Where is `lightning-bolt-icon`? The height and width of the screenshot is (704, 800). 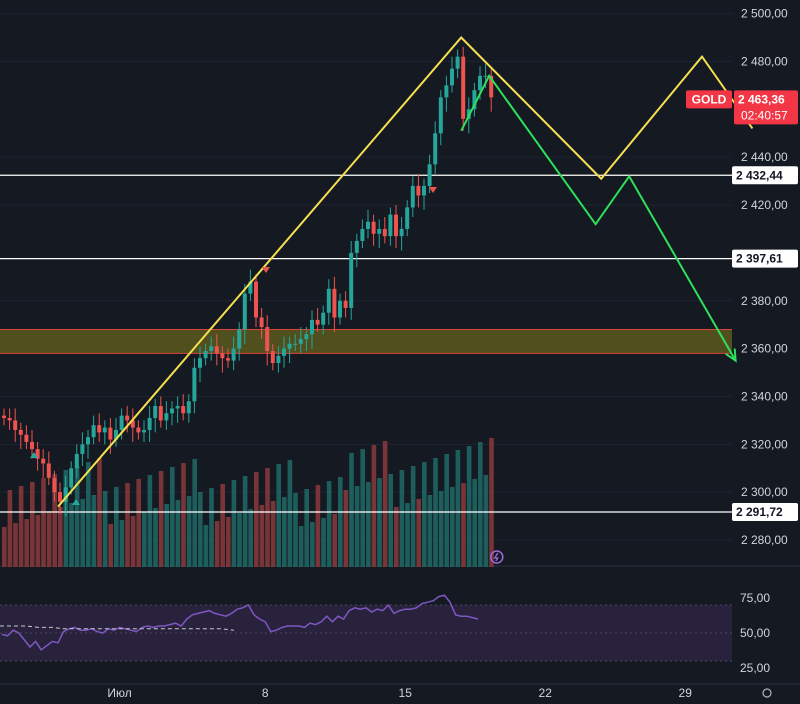 lightning-bolt-icon is located at coordinates (496, 557).